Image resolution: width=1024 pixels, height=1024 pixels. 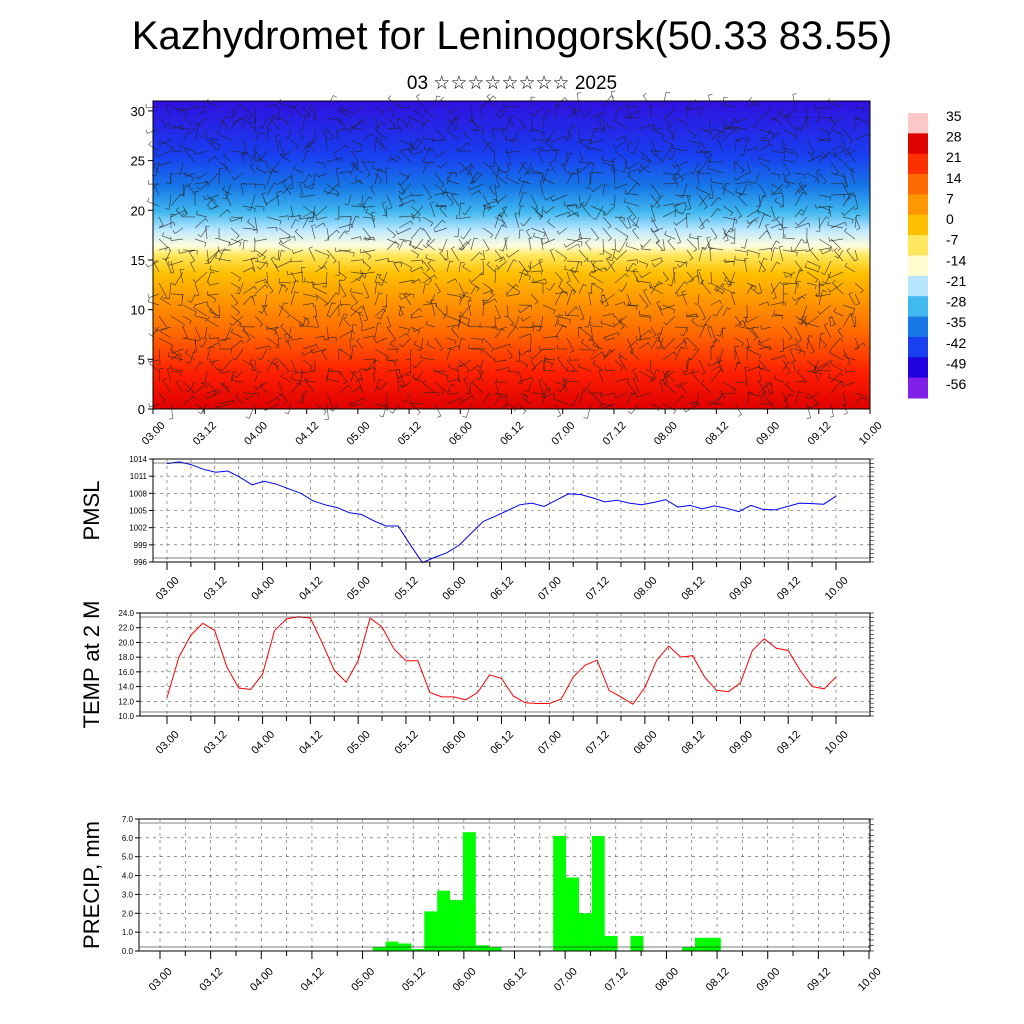 I want to click on y-tick-label: 6.0, so click(x=128, y=838).